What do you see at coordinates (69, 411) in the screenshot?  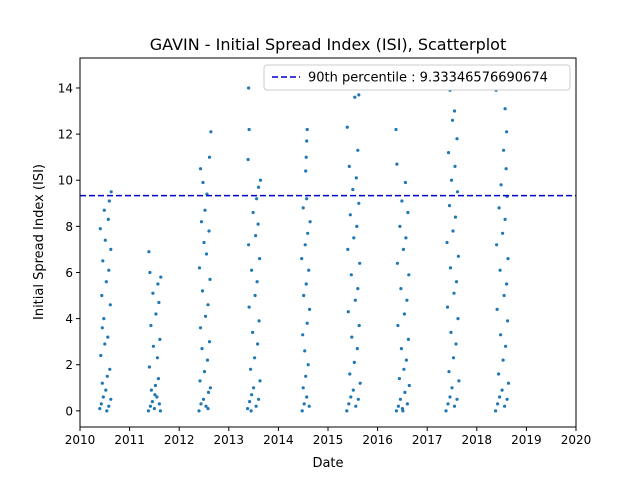 I see `y-tick-label: 0` at bounding box center [69, 411].